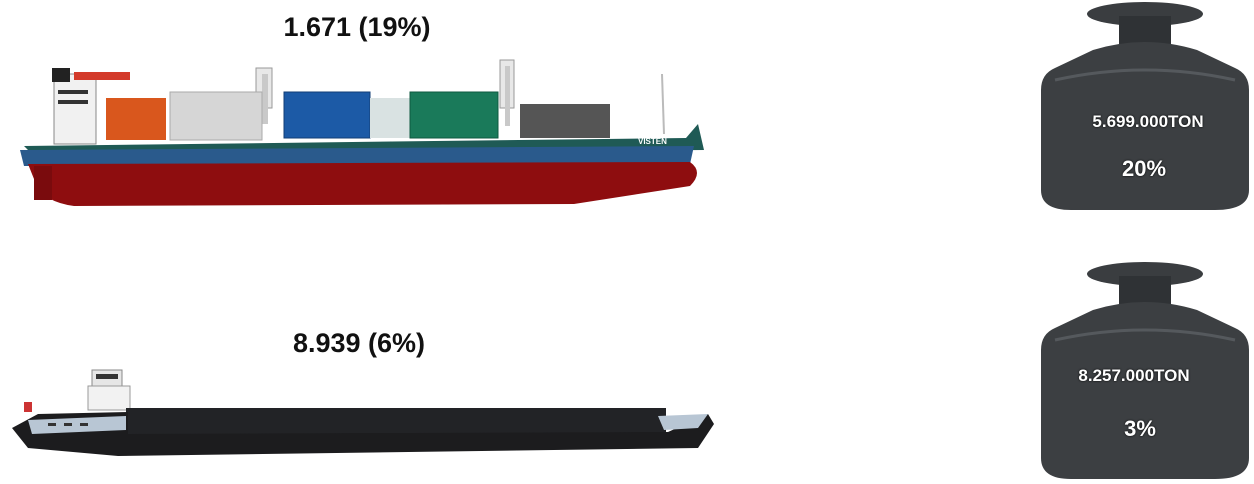 This screenshot has height=484, width=1254. What do you see at coordinates (359, 343) in the screenshot?
I see `barge-count-label: 8.939 (6%)` at bounding box center [359, 343].